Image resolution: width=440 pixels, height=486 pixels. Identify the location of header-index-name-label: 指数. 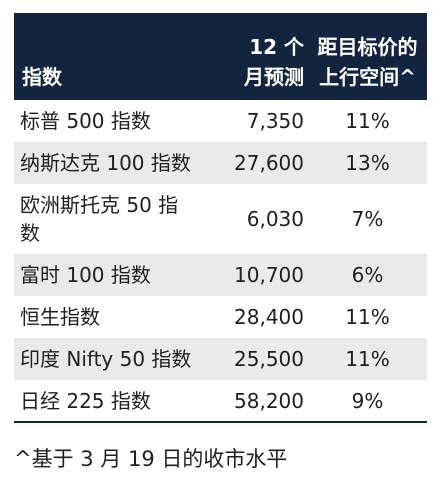
(42, 77).